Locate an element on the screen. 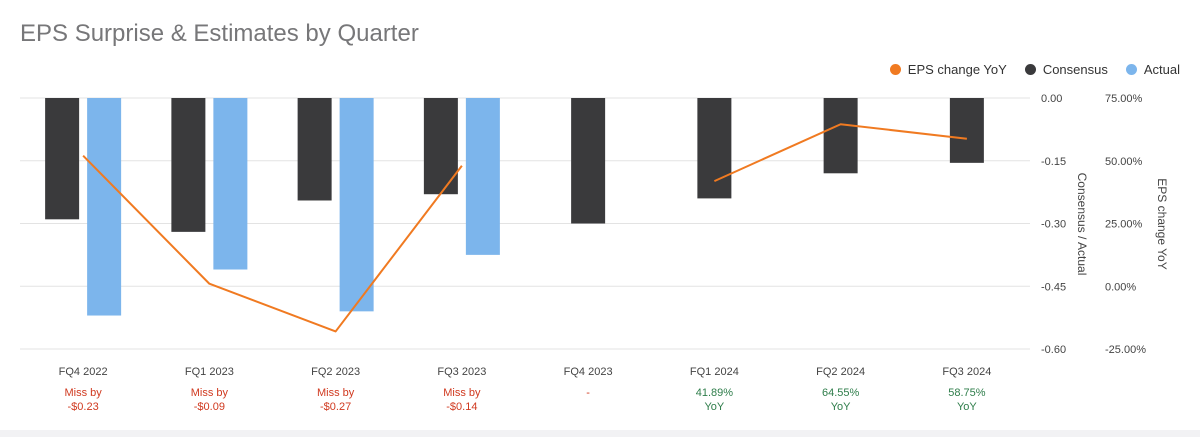  legend-swatch-eps-change is located at coordinates (895, 69).